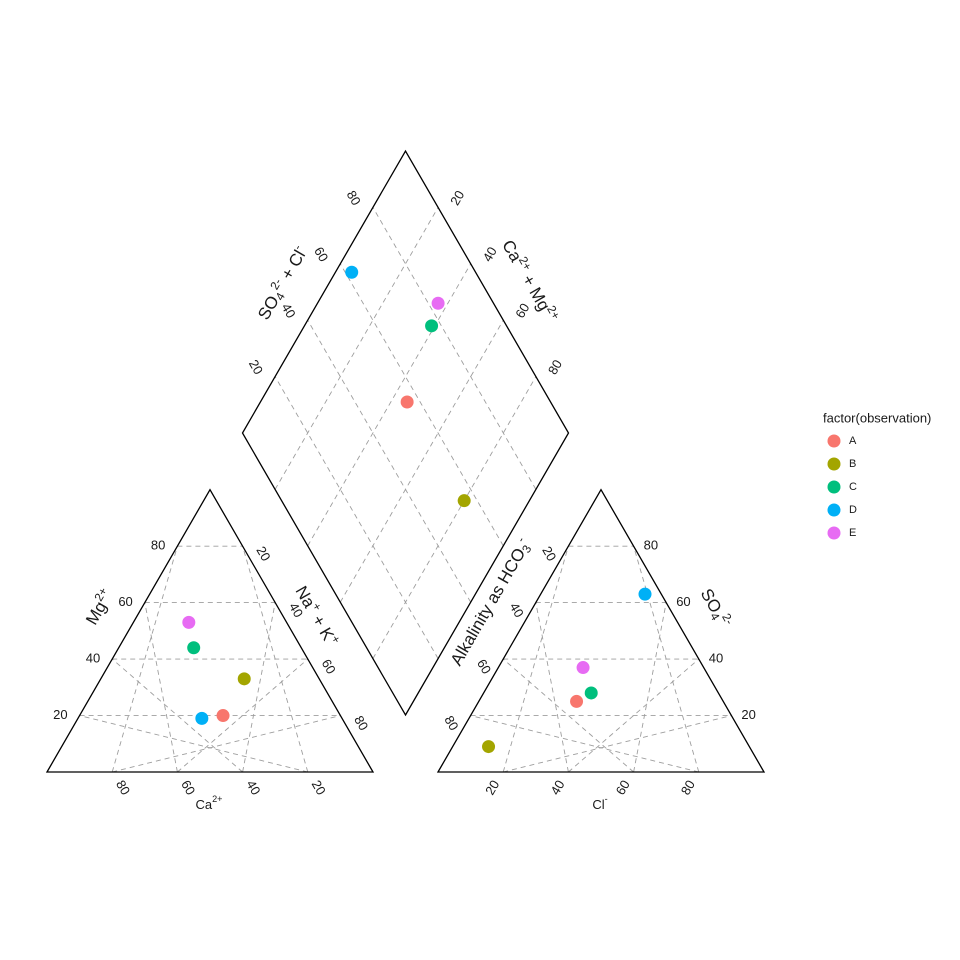 This screenshot has width=960, height=960. I want to click on cation-triangle-frame, so click(210, 630).